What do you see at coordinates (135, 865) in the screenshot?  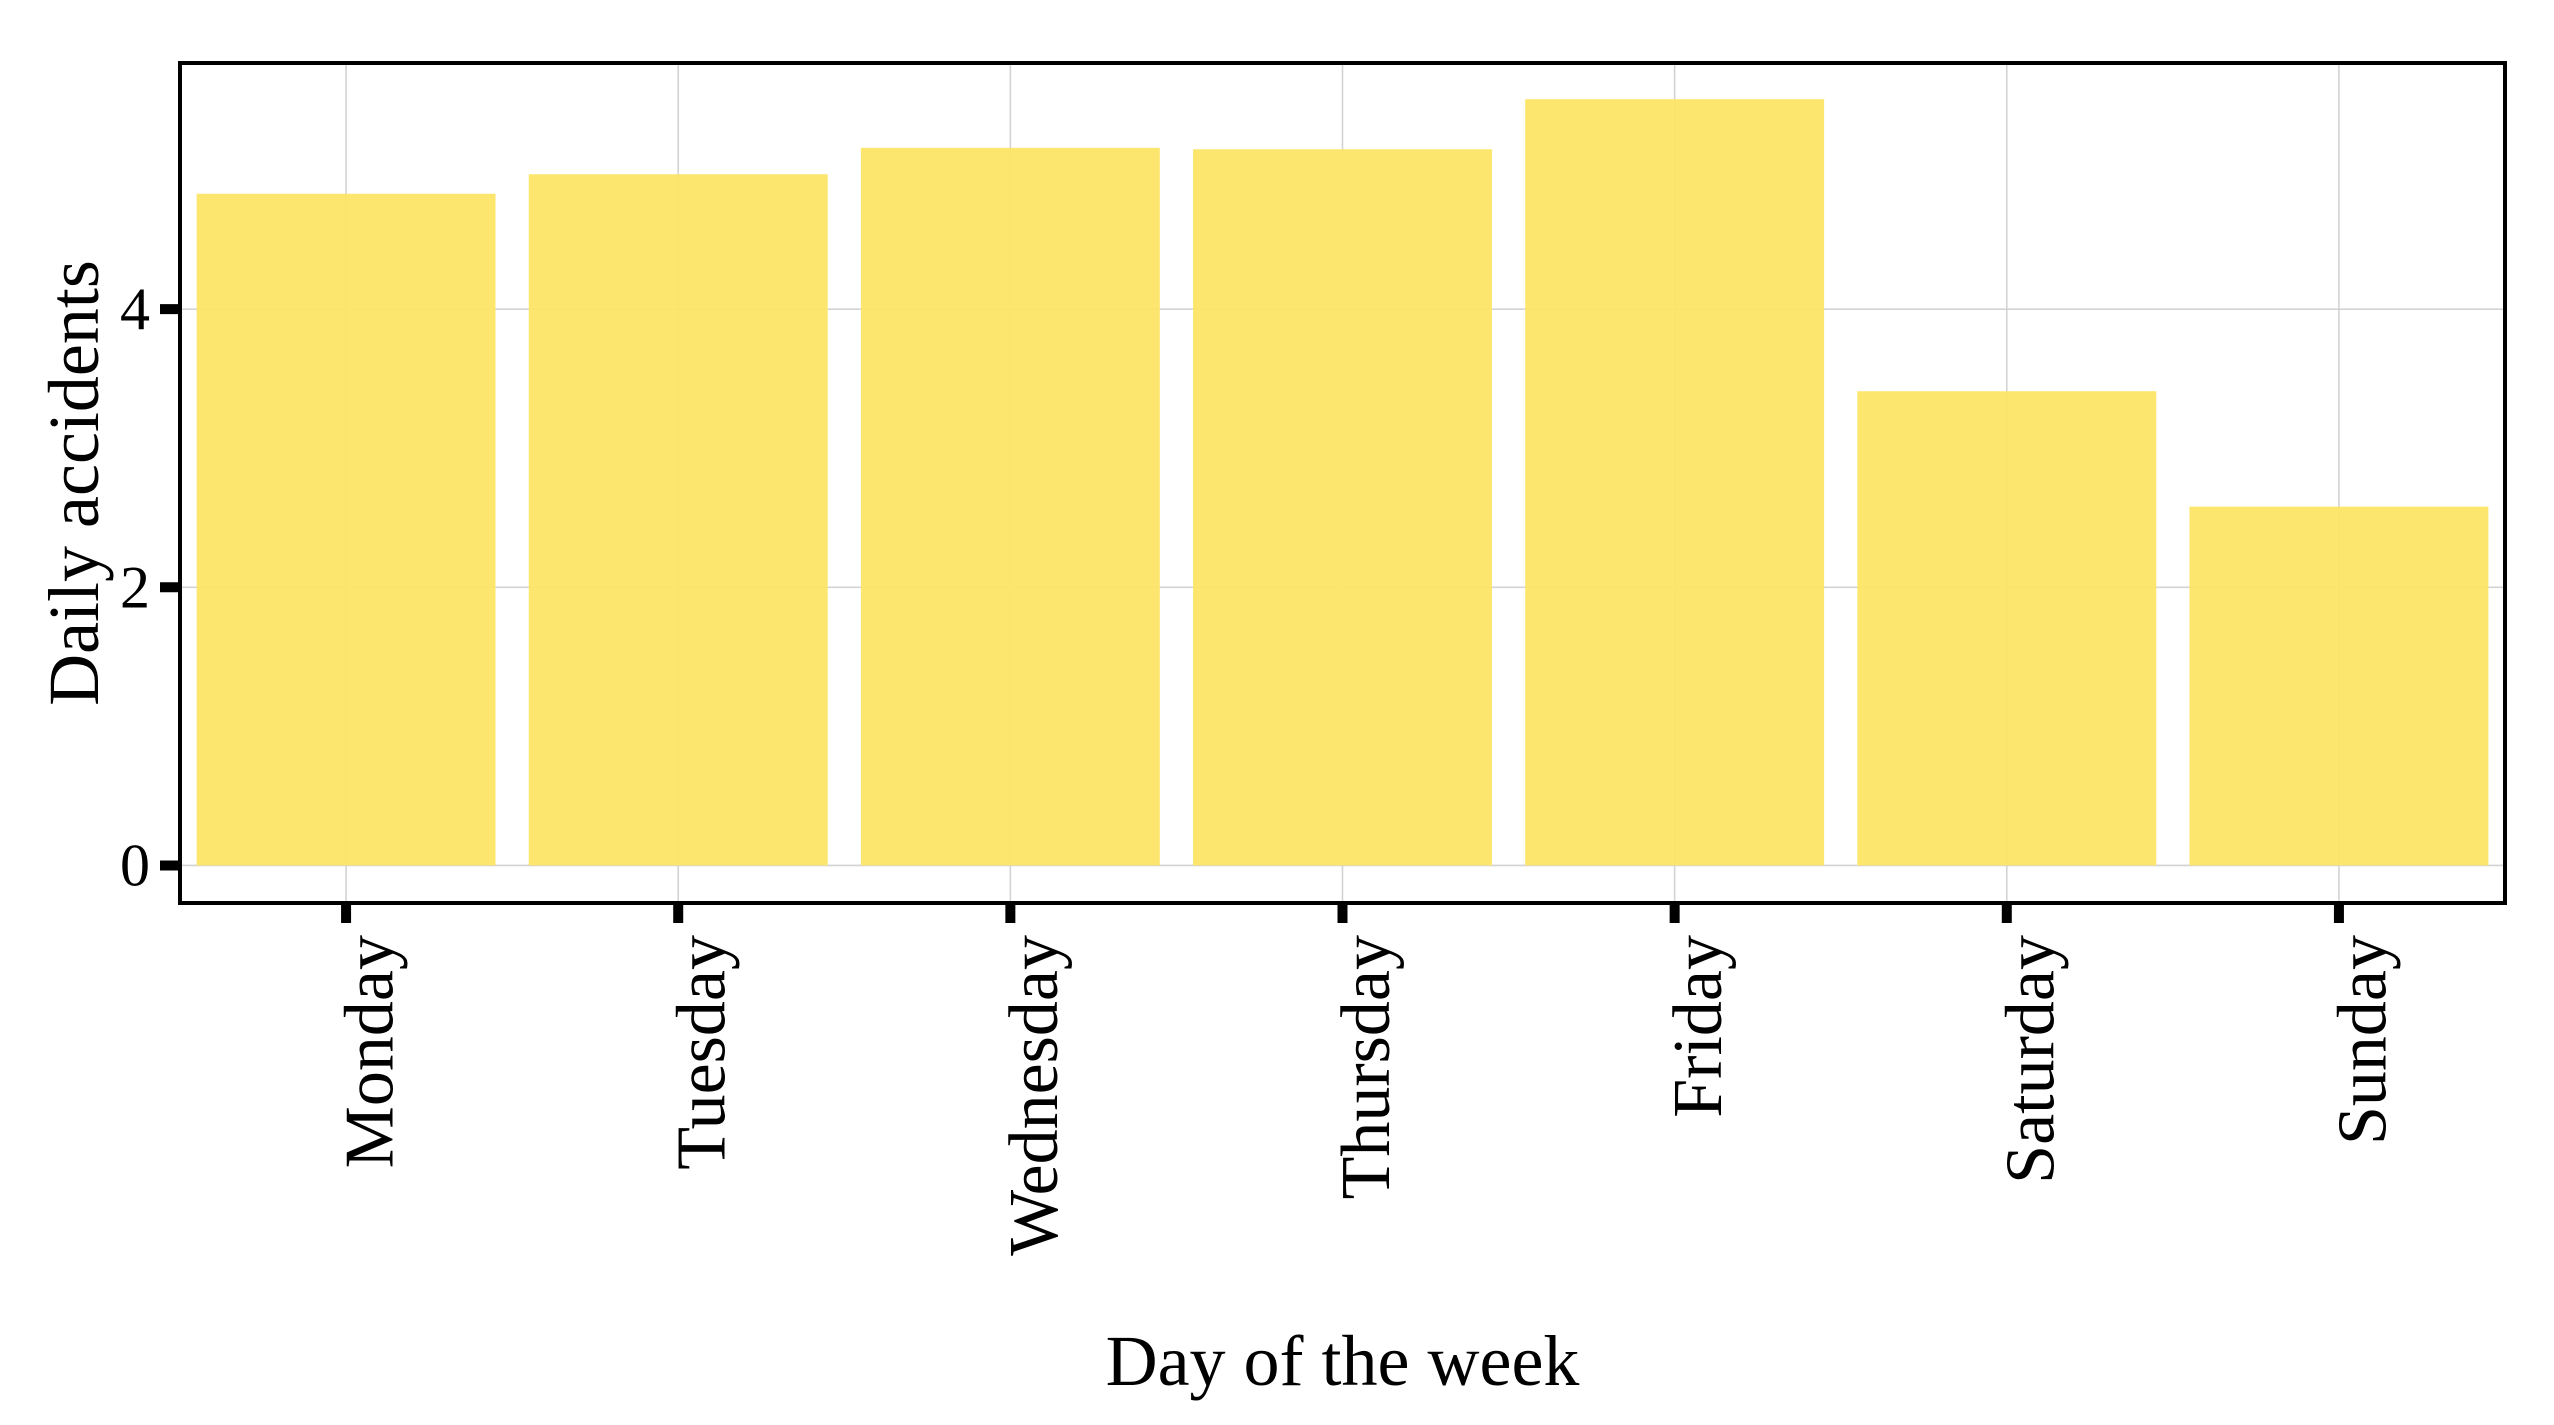 I see `y-tick-label: 0` at bounding box center [135, 865].